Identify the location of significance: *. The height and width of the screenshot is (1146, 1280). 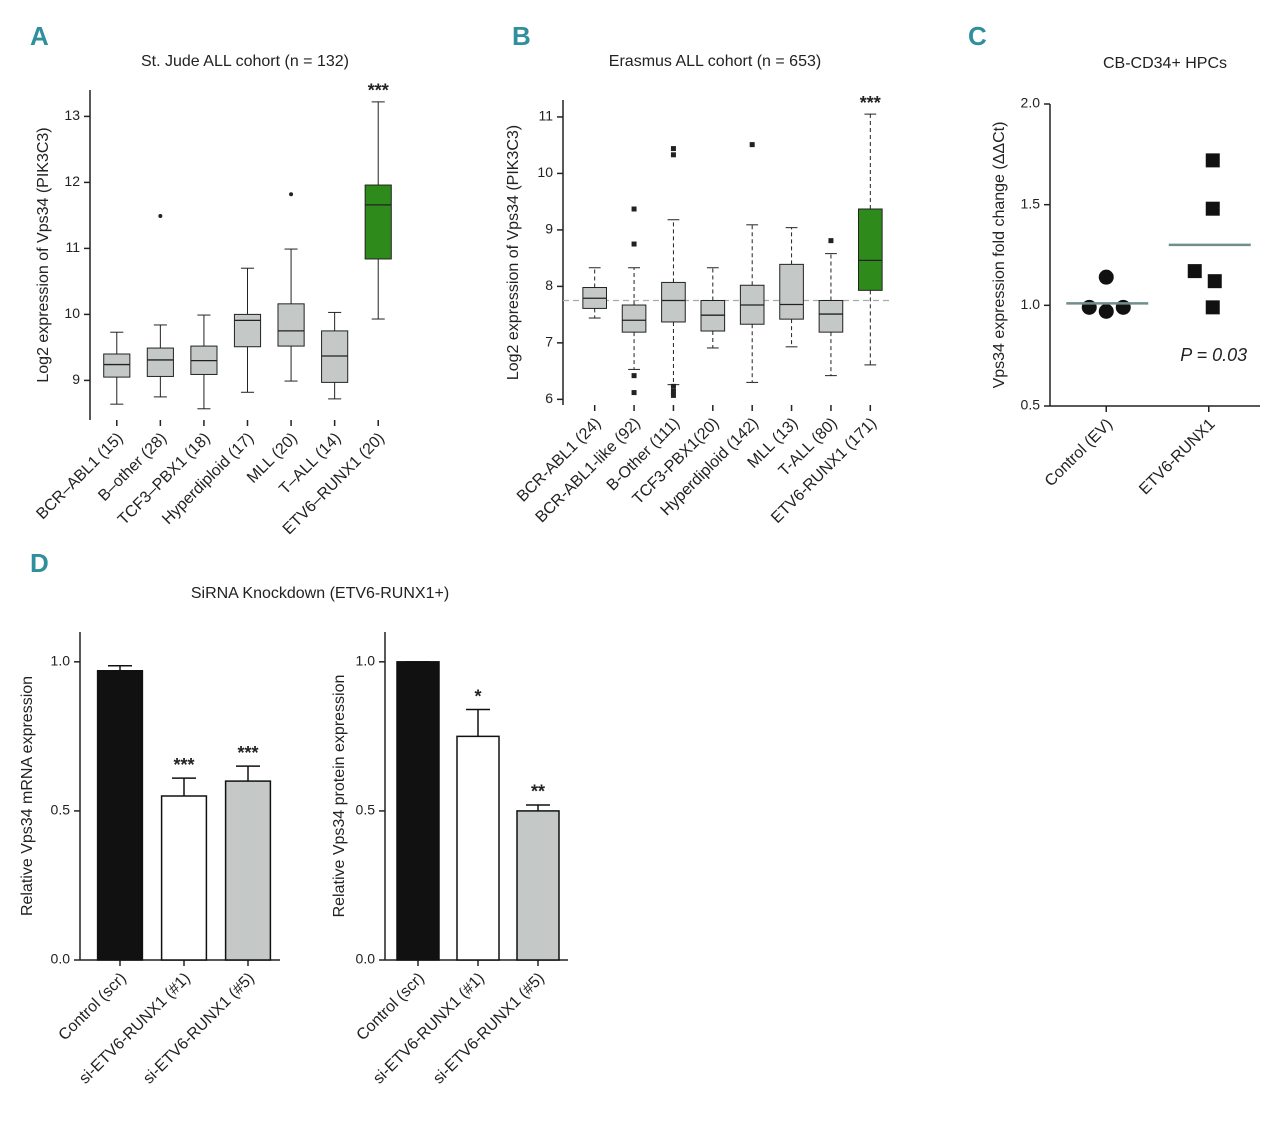
(477, 696).